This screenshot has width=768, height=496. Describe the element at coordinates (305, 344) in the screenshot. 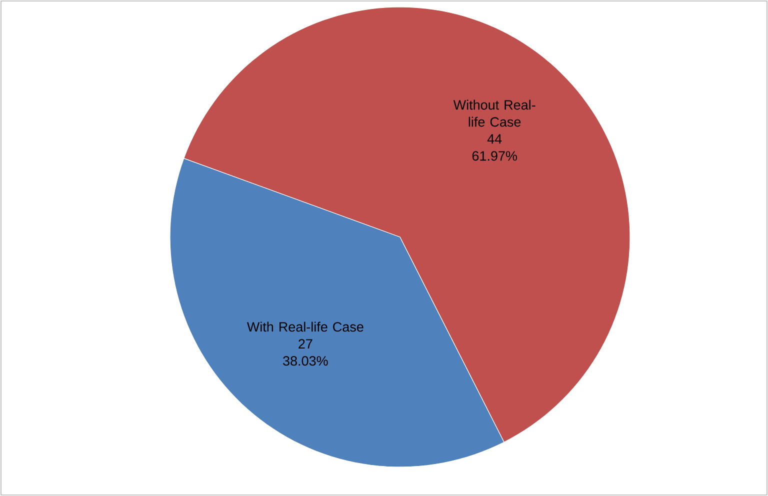

I see `text: 27` at that location.